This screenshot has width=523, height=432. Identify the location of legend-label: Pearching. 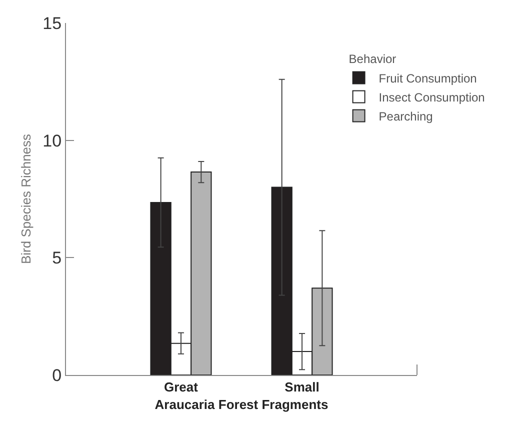
(405, 116).